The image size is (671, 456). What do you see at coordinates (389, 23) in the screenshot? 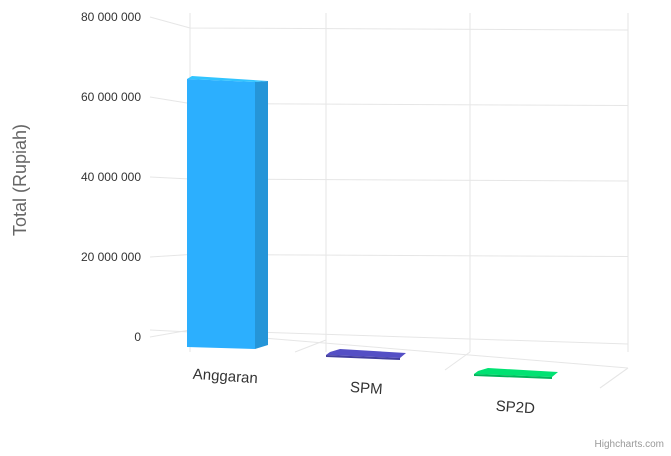
I see `gridline` at bounding box center [389, 23].